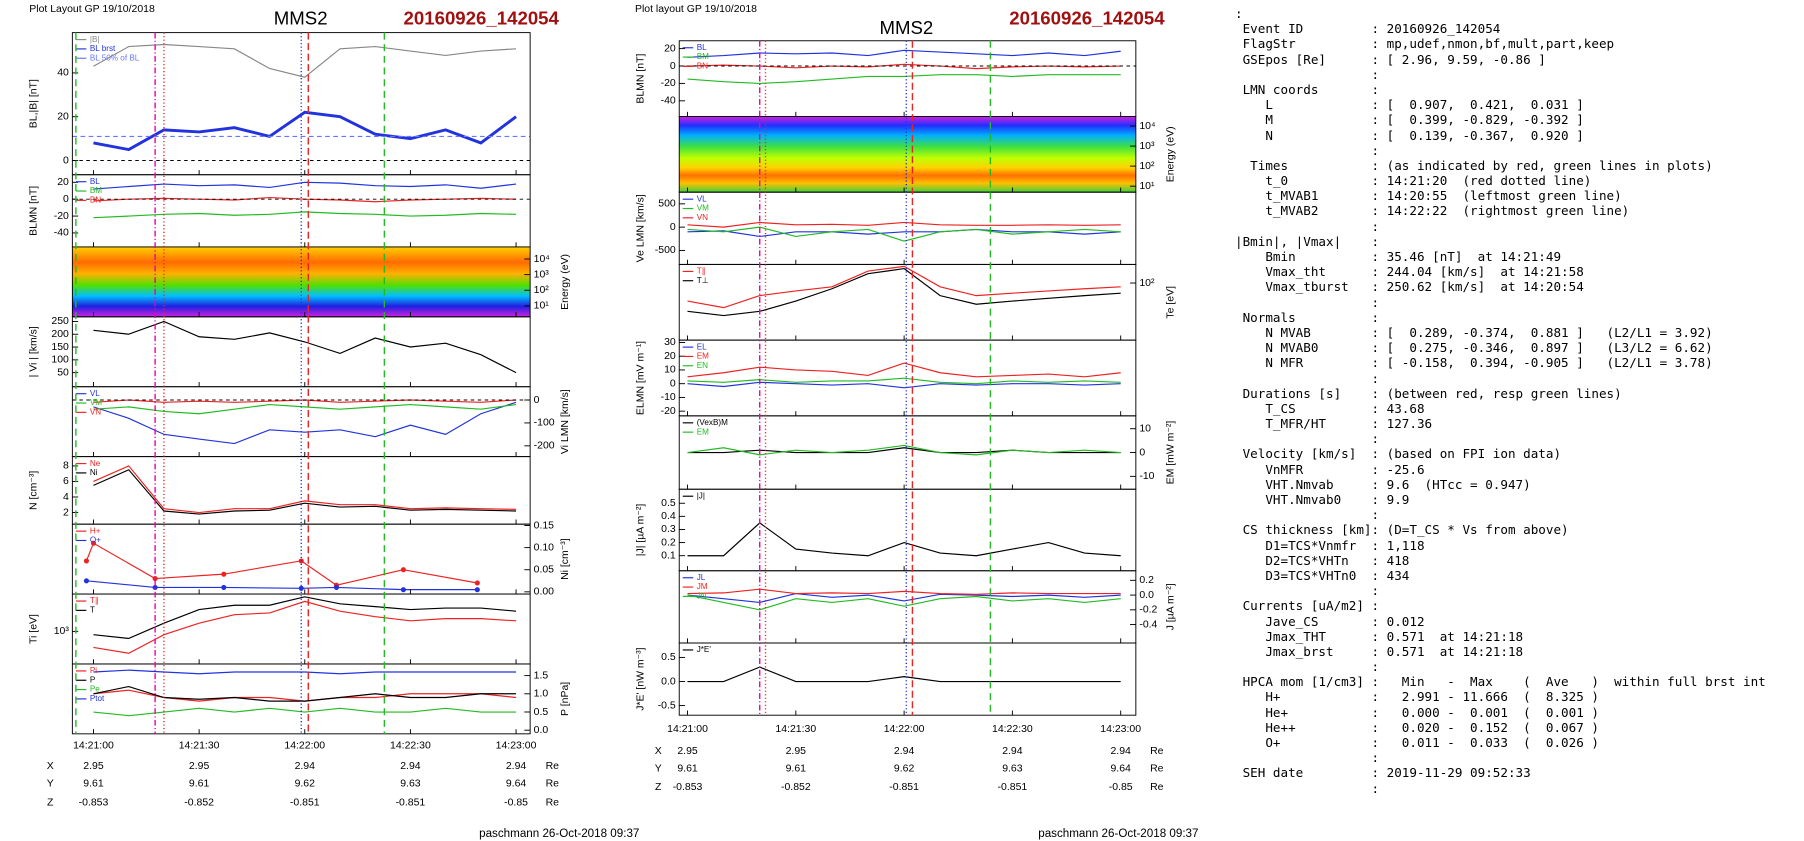 This screenshot has height=841, width=1804. I want to click on y-tick-label: 20, so click(63, 116).